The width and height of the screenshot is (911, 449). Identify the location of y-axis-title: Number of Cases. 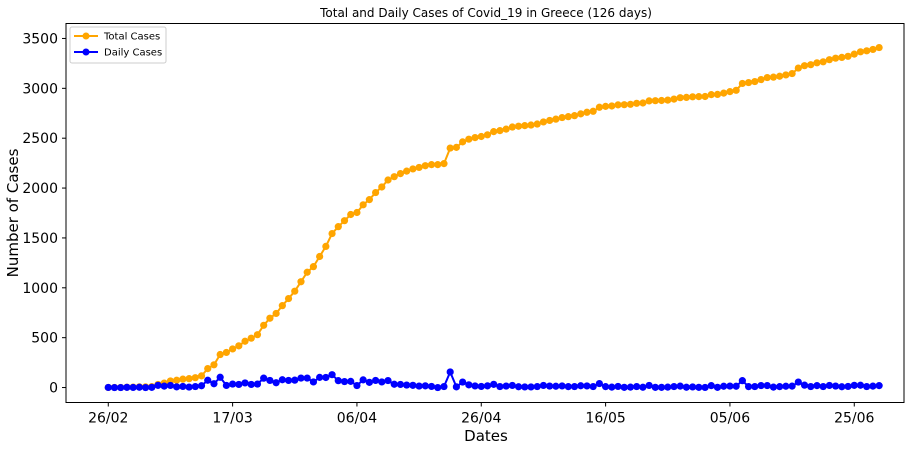
(13, 212).